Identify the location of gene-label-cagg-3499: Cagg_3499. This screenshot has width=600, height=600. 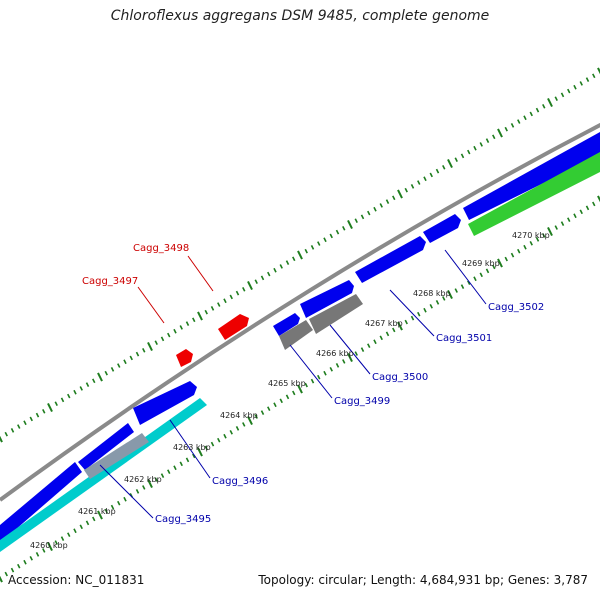
(362, 401).